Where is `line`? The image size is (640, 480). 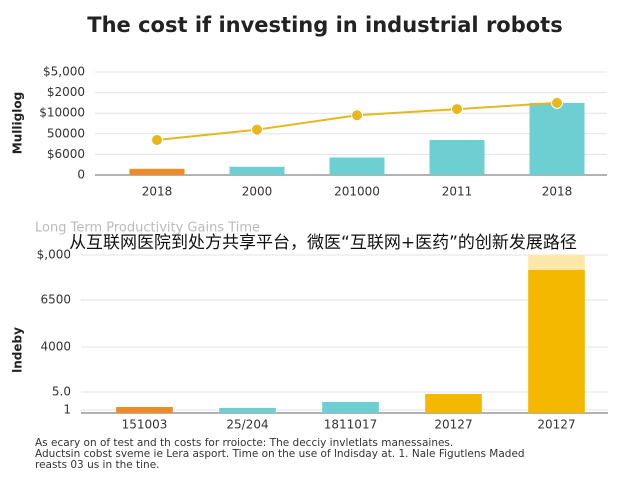 line is located at coordinates (357, 121).